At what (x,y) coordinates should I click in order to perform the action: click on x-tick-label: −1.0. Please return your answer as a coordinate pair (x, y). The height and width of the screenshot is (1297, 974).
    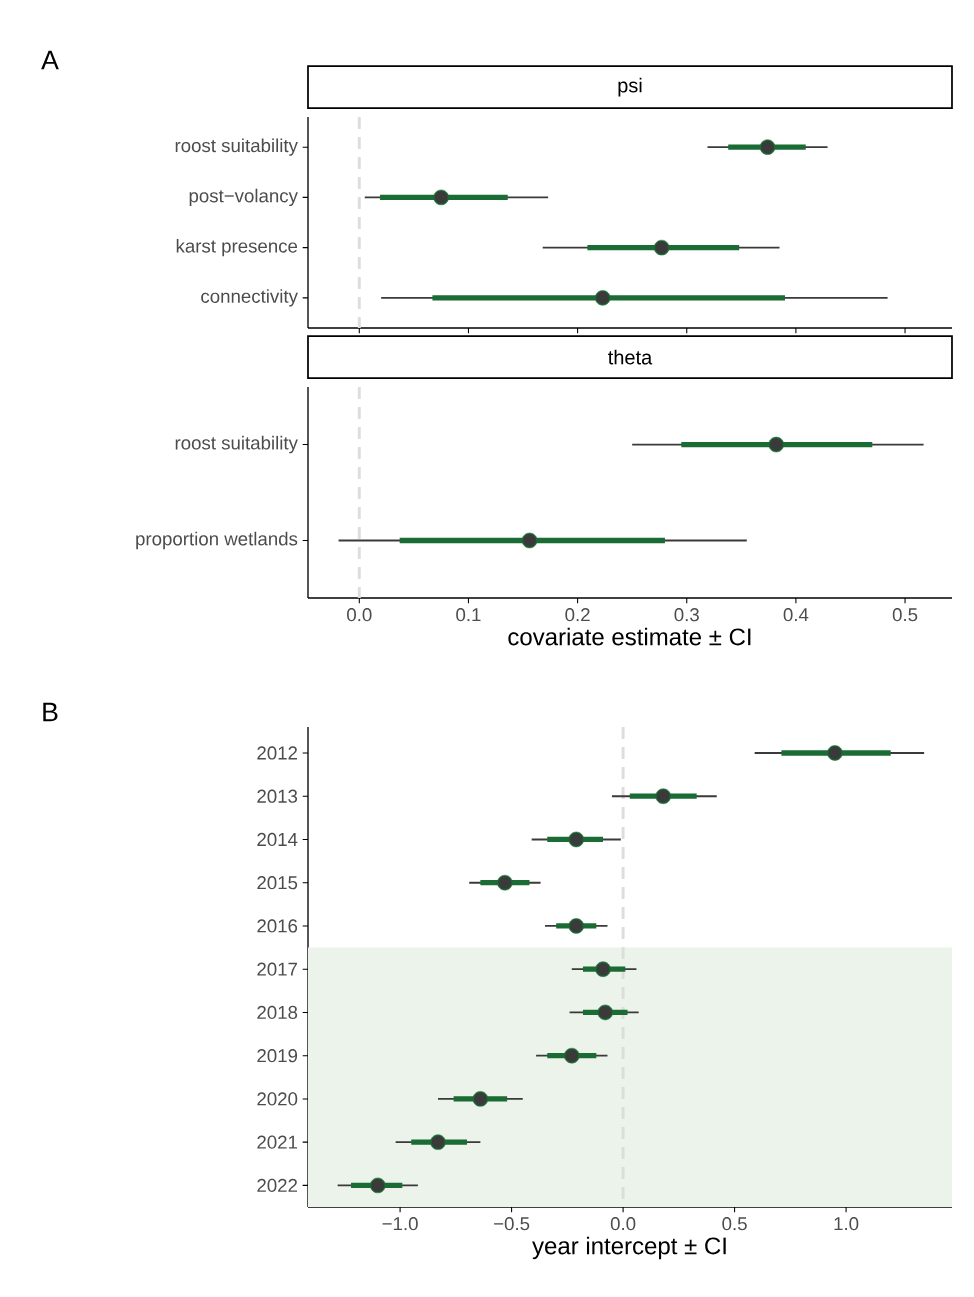
    Looking at the image, I should click on (400, 1224).